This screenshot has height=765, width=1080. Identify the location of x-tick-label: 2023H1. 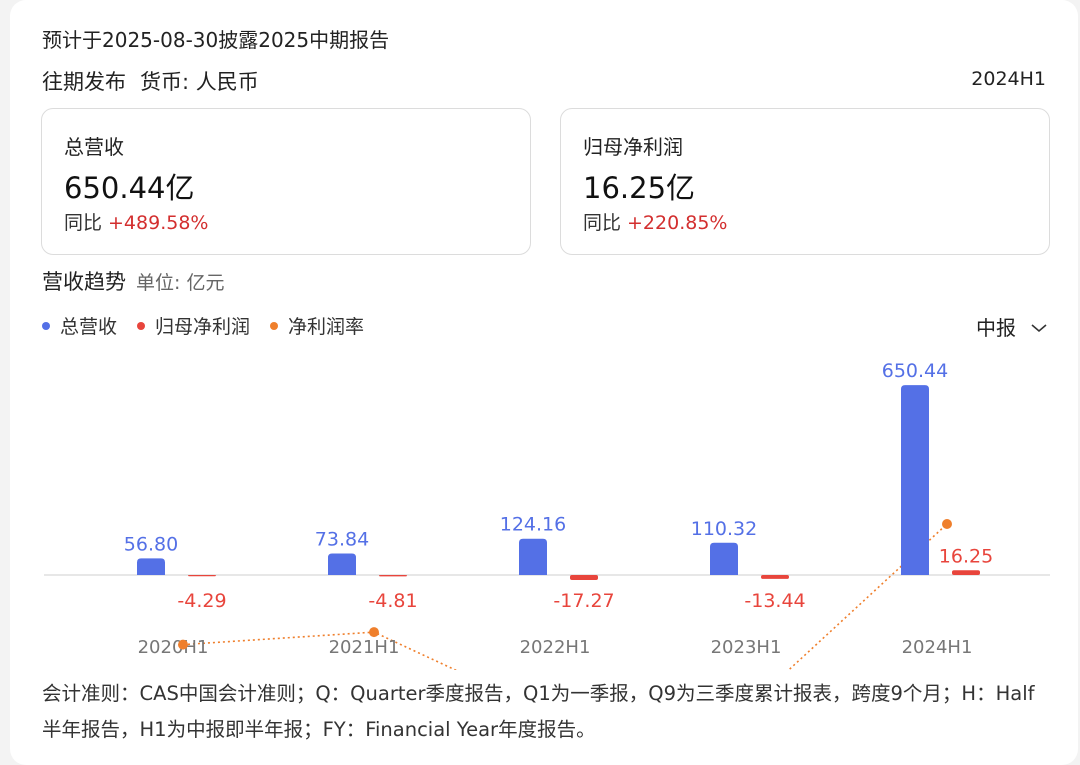
(746, 647).